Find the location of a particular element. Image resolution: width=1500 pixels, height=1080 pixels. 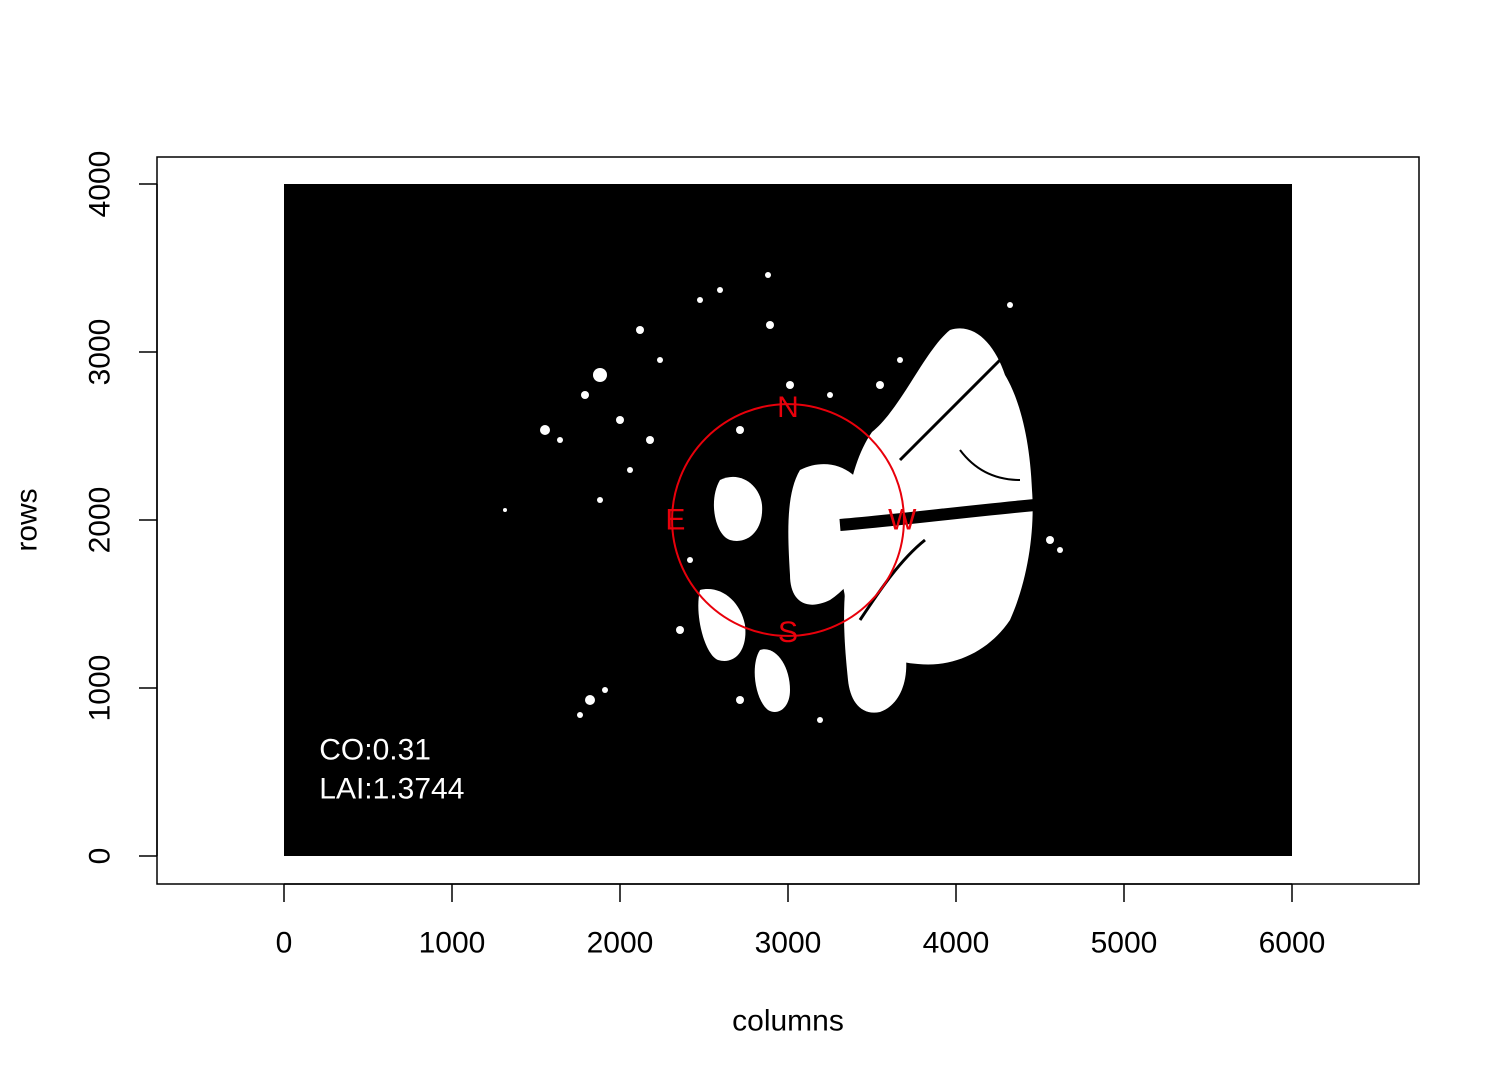

y-tick-label: 0 is located at coordinates (100, 856).